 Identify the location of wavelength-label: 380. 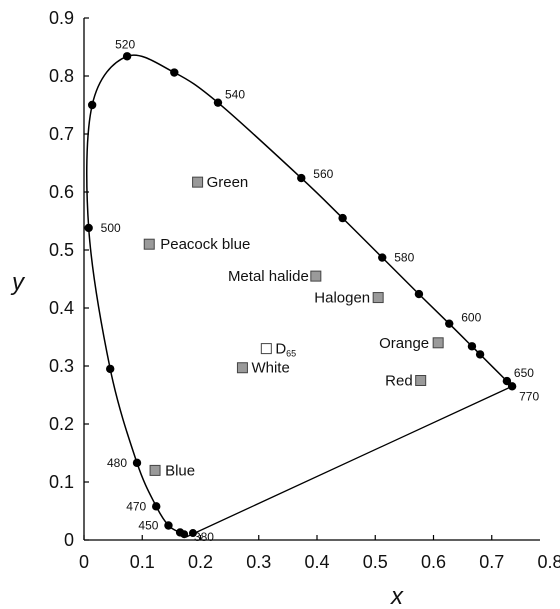
(204, 537).